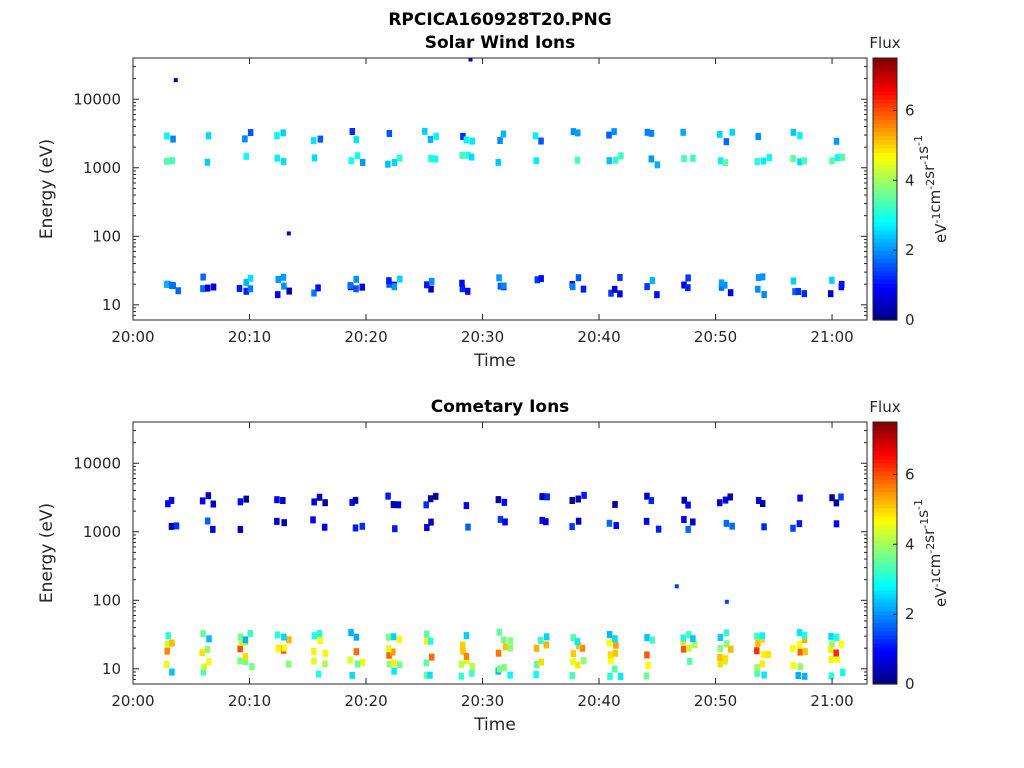 The width and height of the screenshot is (1024, 768). What do you see at coordinates (365, 701) in the screenshot?
I see `x-tick-label: 20:20` at bounding box center [365, 701].